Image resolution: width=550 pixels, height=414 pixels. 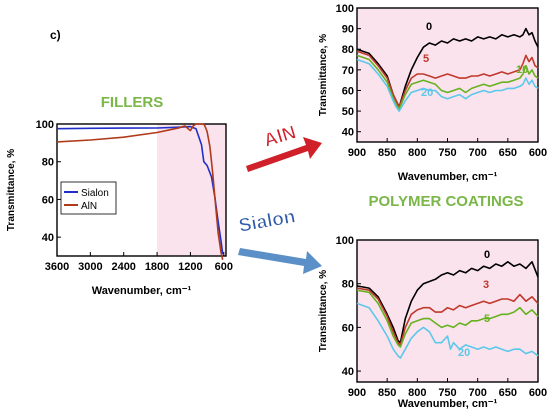 I want to click on x-tick-label: 3600, so click(x=57, y=267).